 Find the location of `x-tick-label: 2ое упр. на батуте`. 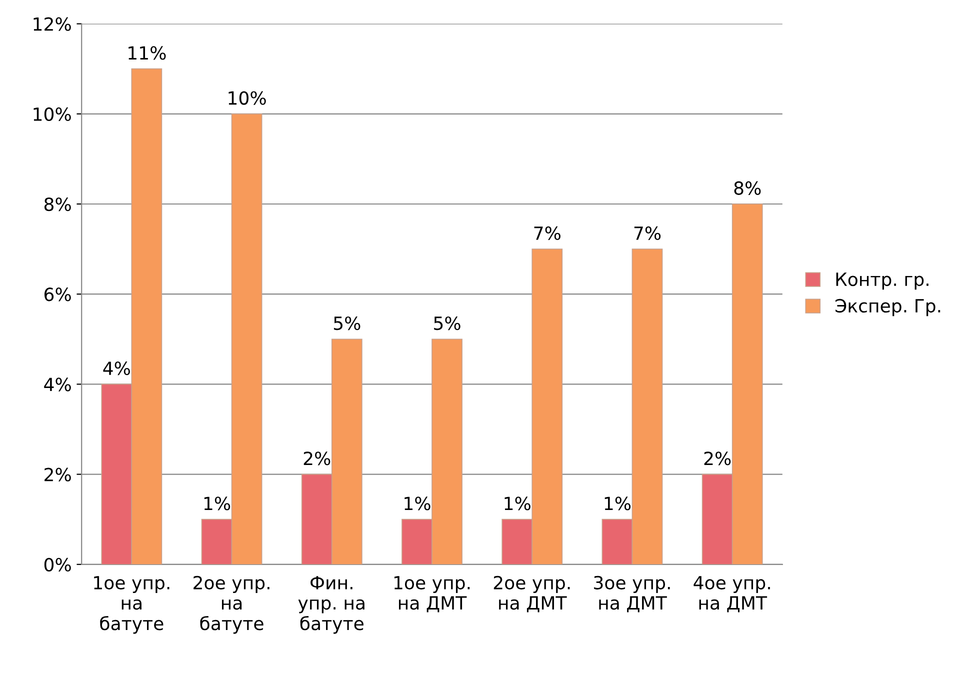

x-tick-label: 2ое упр. на батуте is located at coordinates (232, 605).